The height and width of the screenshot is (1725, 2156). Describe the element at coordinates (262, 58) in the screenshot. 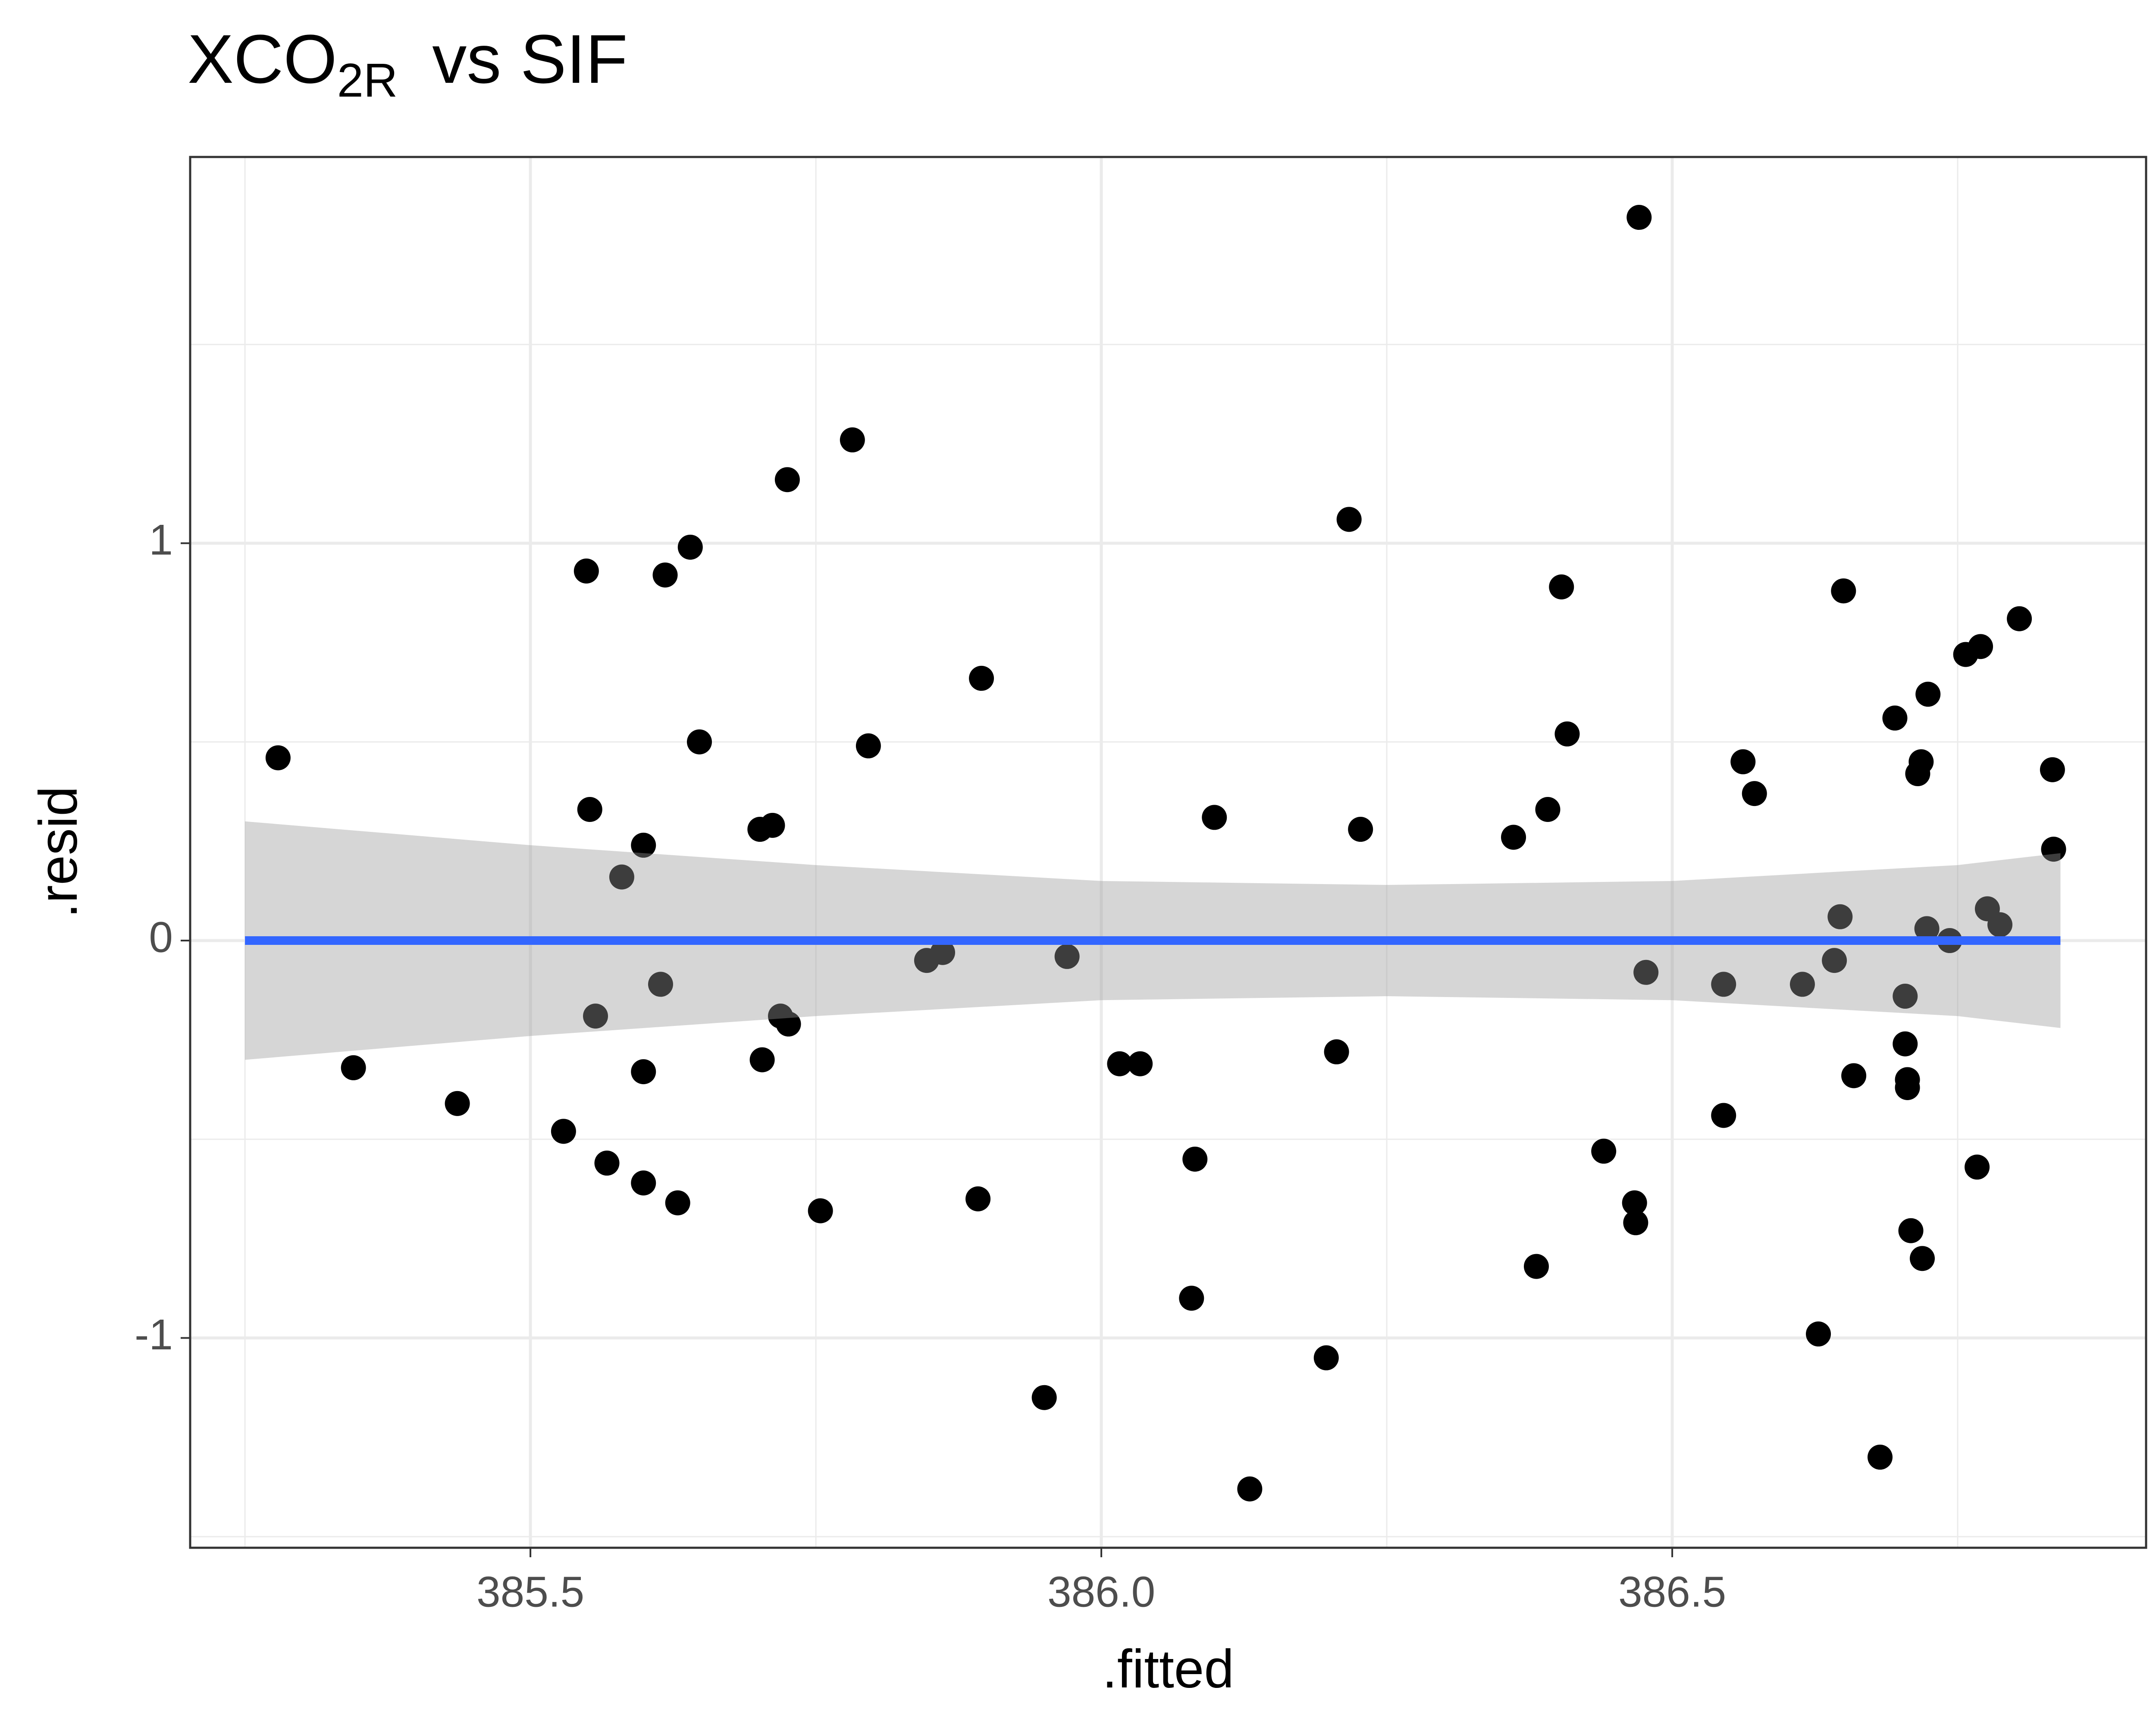

I see `title-main: XCO` at that location.